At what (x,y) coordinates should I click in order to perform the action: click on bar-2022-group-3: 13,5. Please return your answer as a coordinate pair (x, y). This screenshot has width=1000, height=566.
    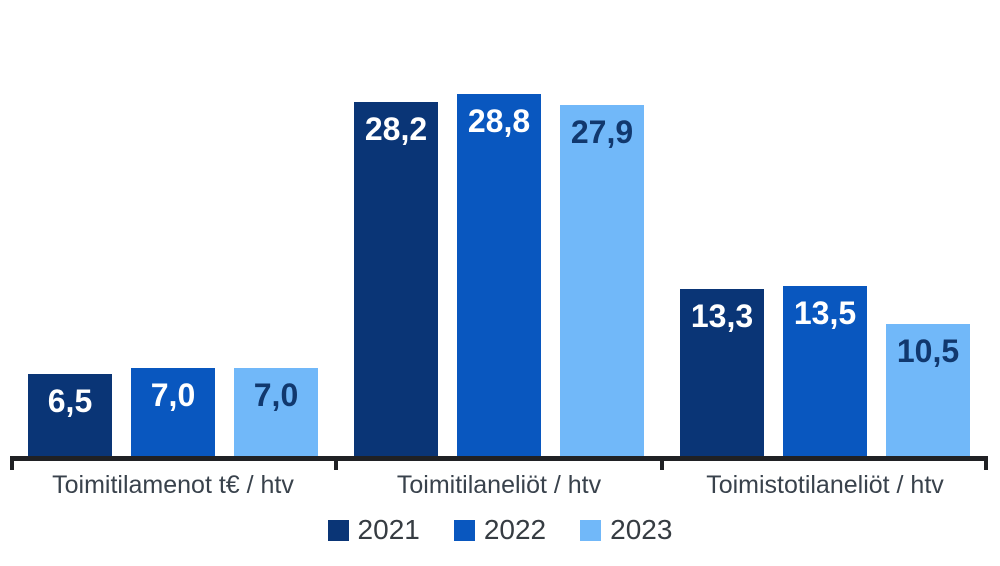
    Looking at the image, I should click on (825, 371).